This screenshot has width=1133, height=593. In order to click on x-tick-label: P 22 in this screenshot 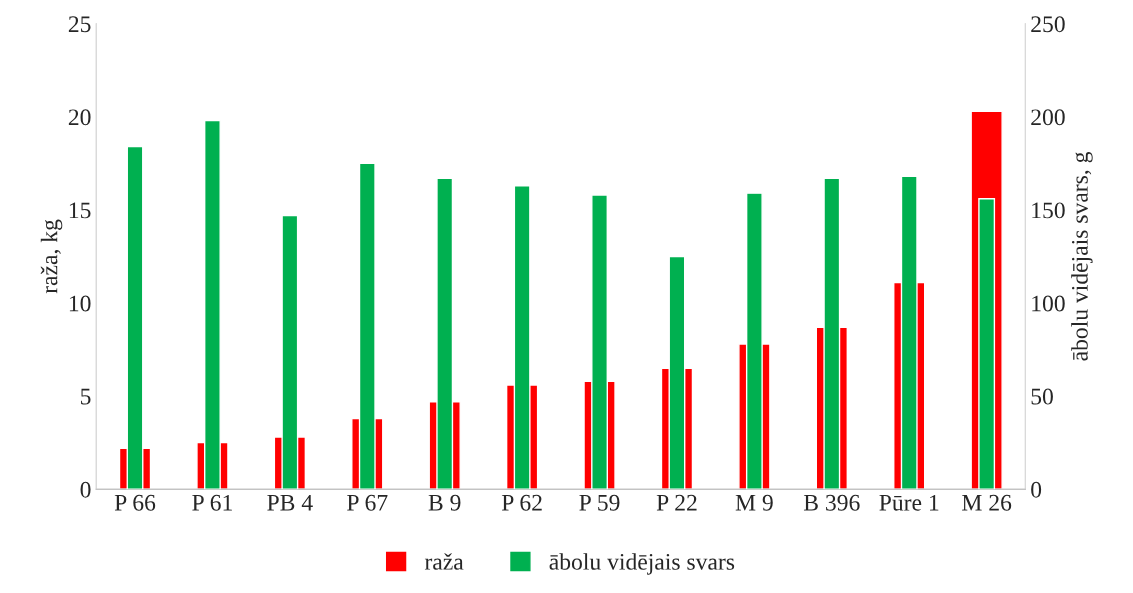, I will do `click(676, 502)`.